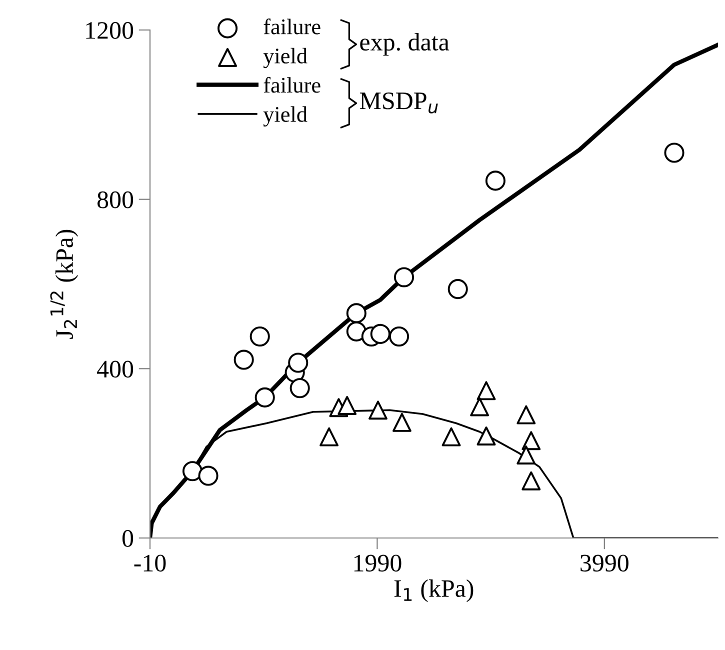 This screenshot has width=725, height=650. Describe the element at coordinates (128, 538) in the screenshot. I see `y-tick-label: 0` at that location.